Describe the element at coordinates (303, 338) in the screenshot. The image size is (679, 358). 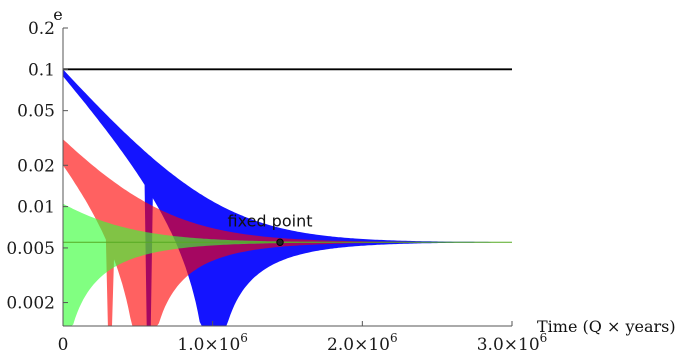
I see `x-tick-layer: 0 1.0×10⁶ 2.0×10⁶ 3.0×10⁶` at that location.